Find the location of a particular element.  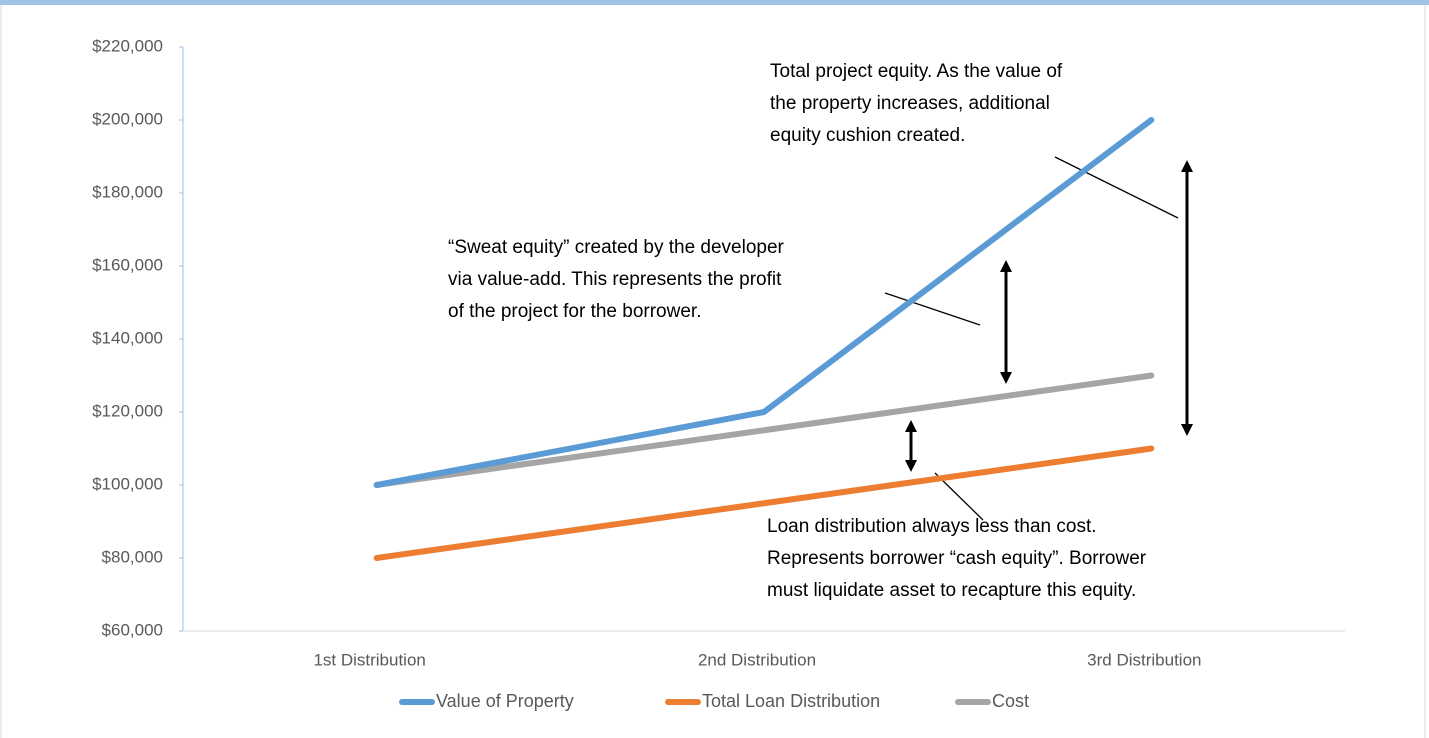

y-tick-label: $200,000 is located at coordinates (127, 118).